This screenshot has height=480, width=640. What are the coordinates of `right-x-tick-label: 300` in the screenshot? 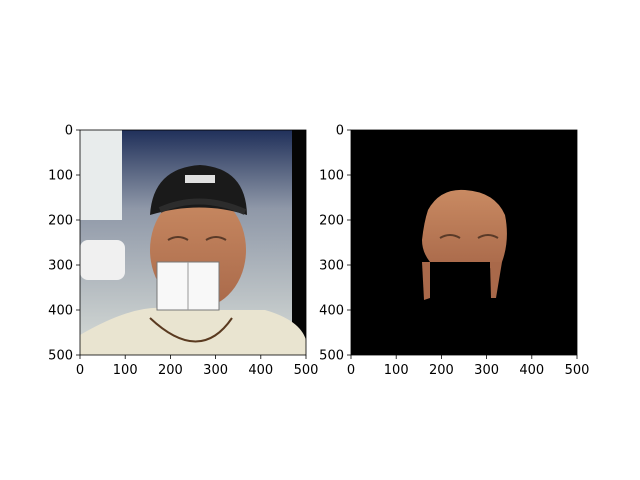 It's located at (486, 370).